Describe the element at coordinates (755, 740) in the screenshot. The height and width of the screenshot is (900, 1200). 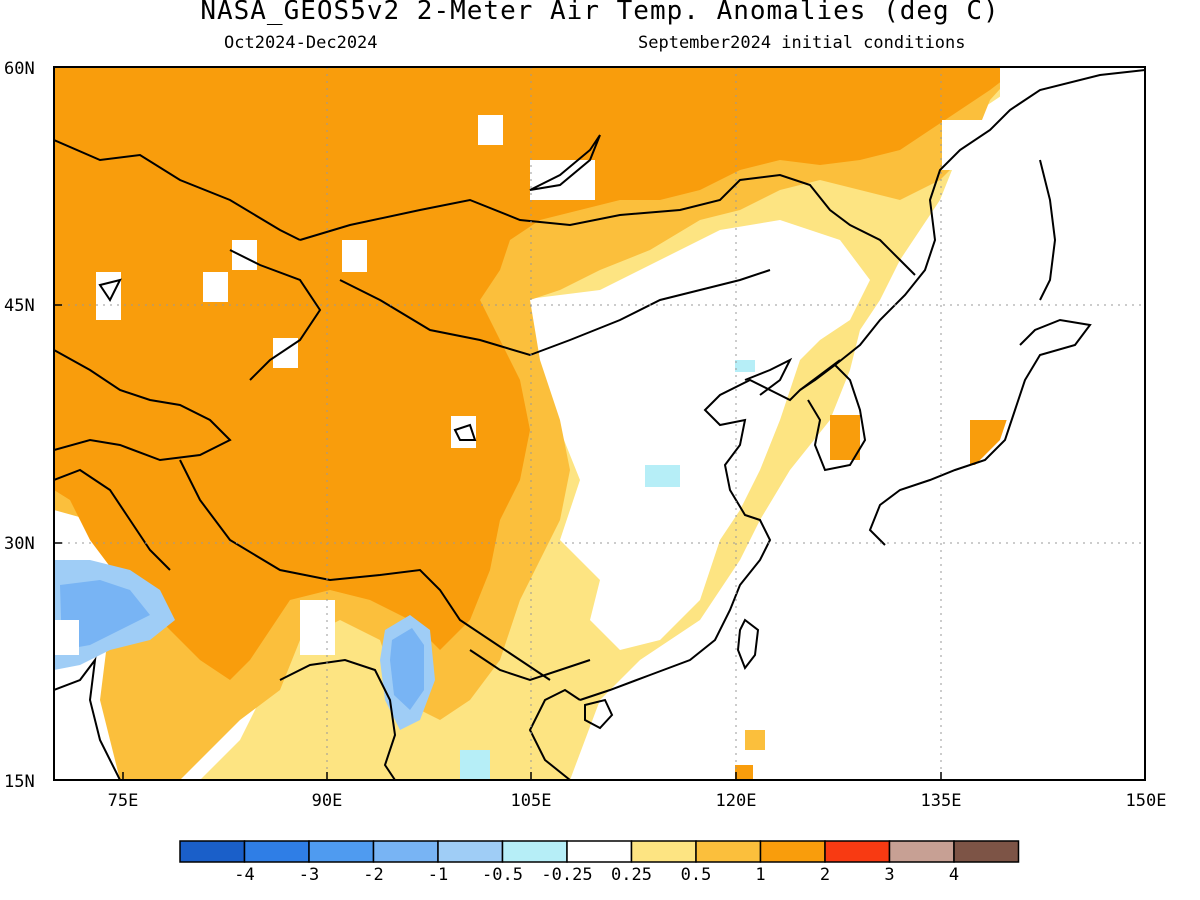
I see `anomaly-patch-taiwan` at that location.